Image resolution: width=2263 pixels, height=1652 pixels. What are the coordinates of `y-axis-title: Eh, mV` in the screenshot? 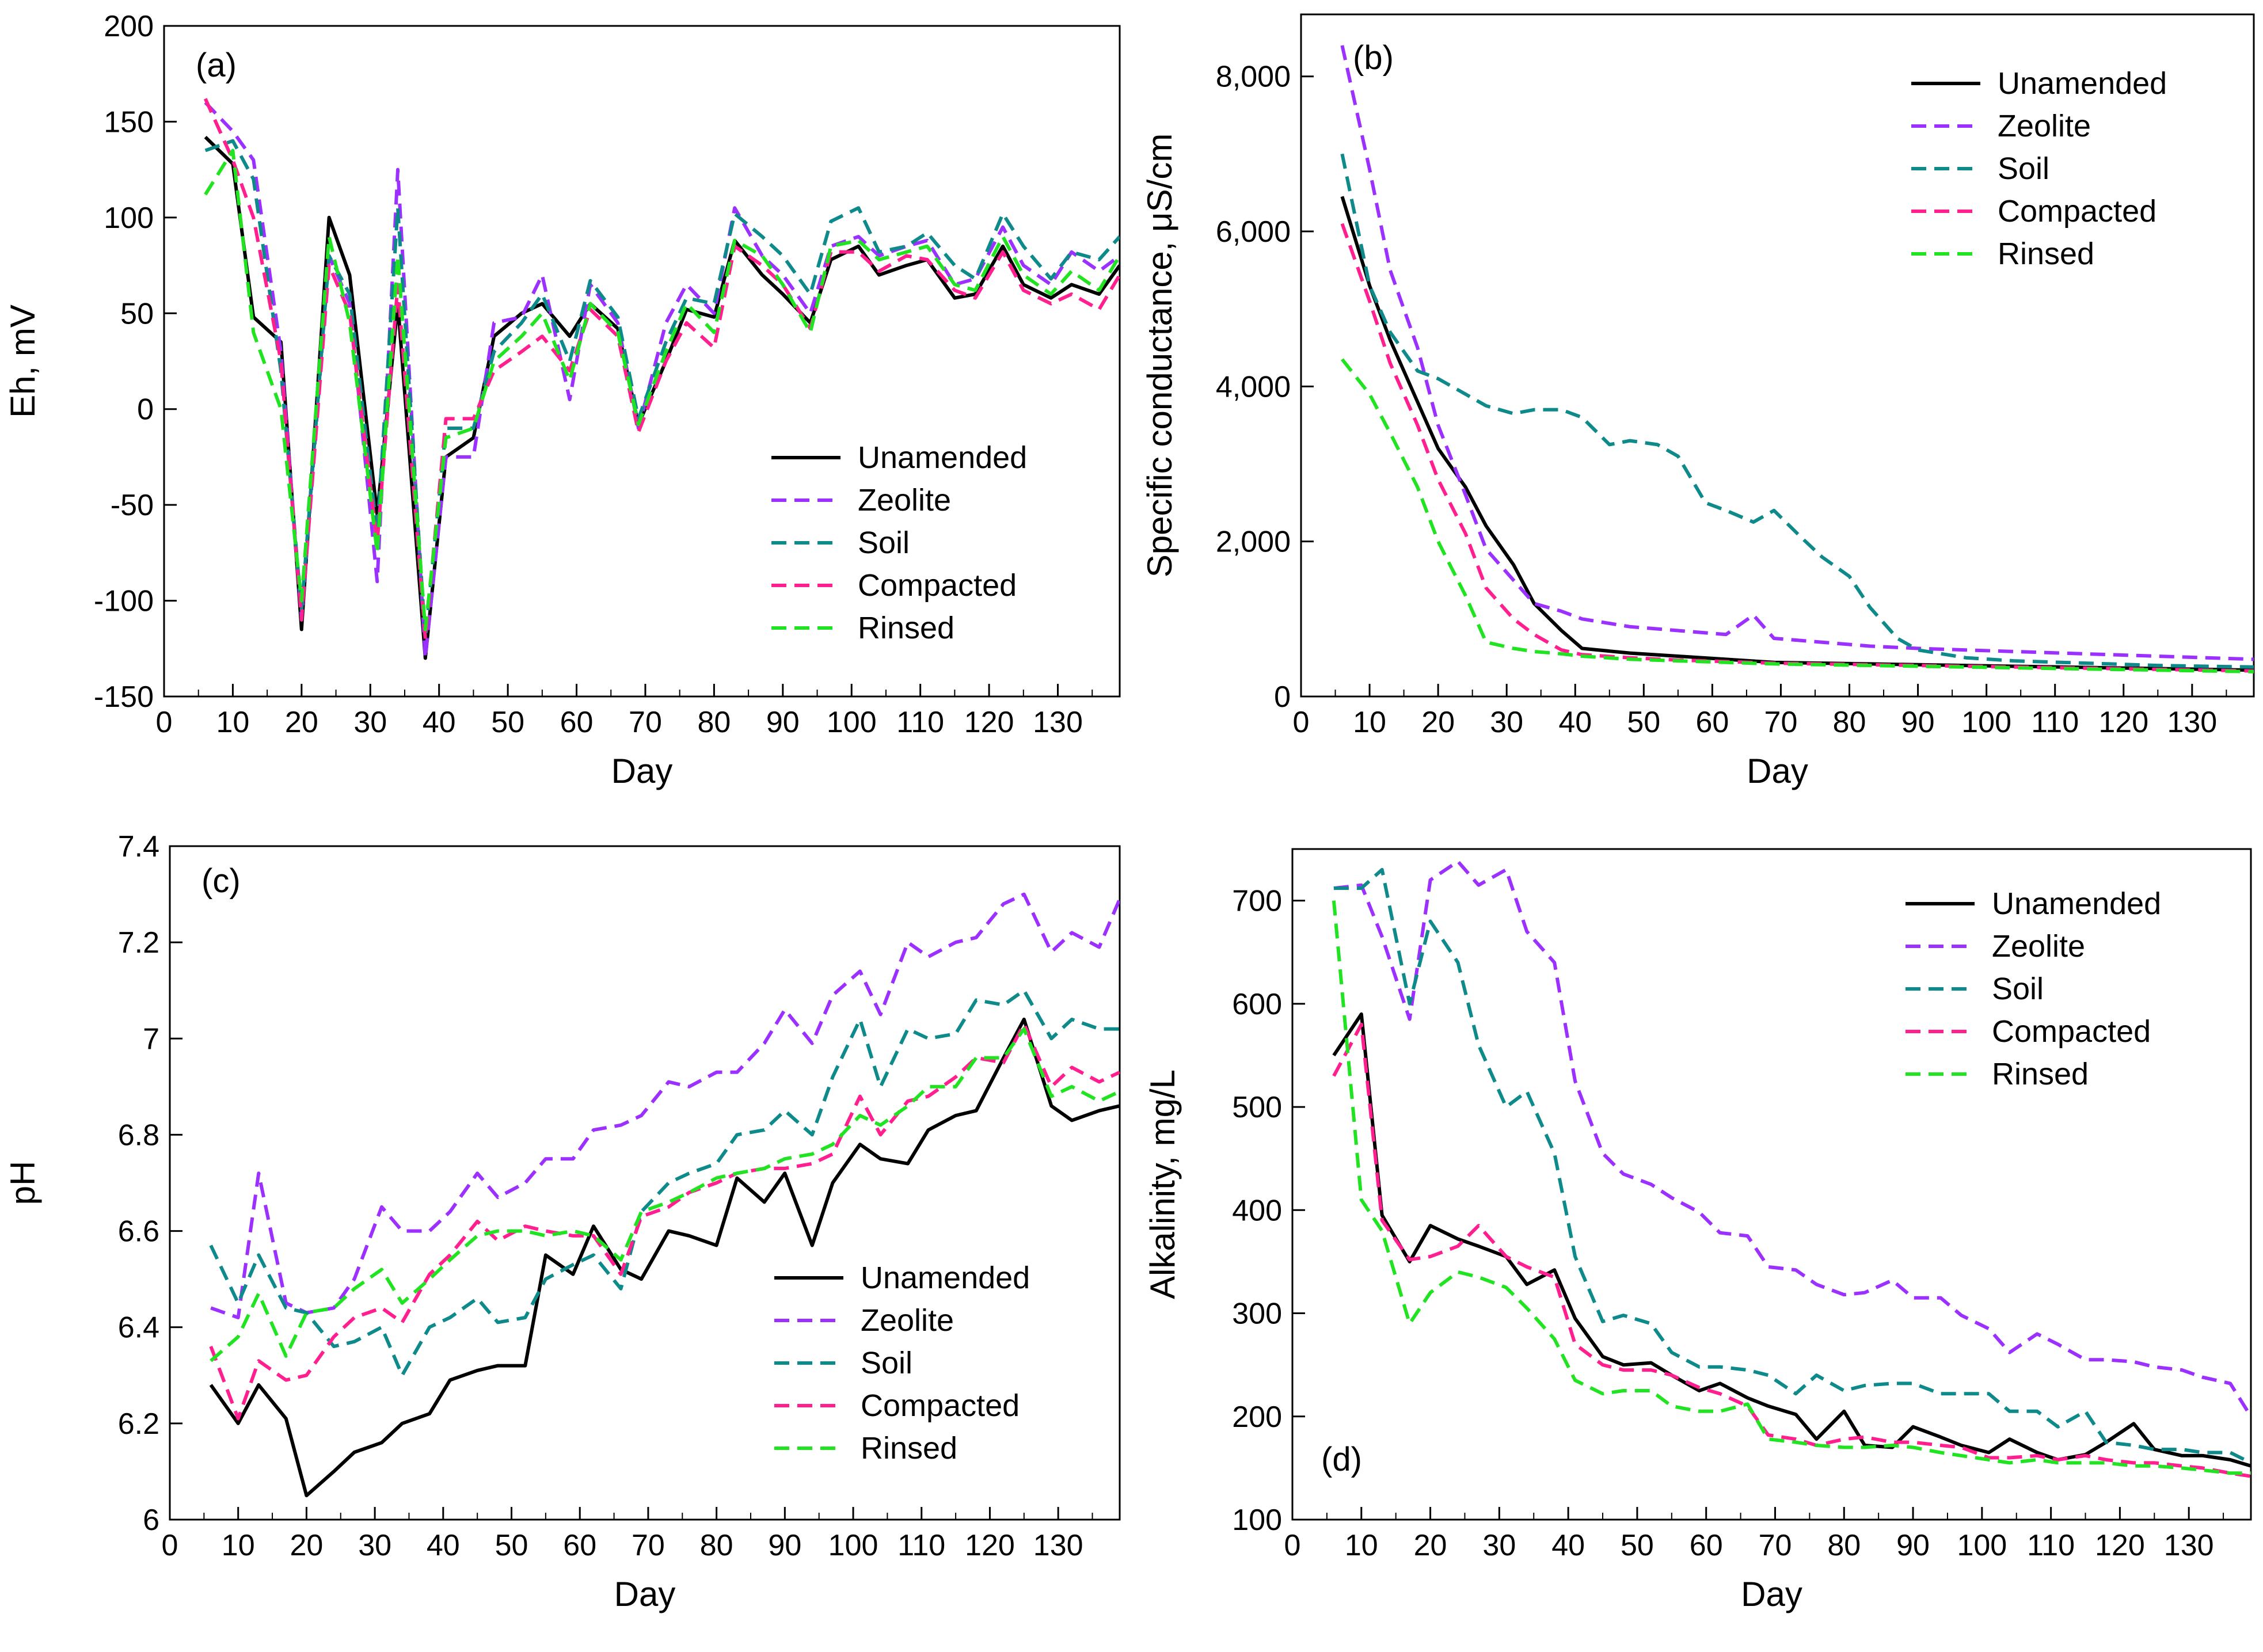 It's located at (22, 361).